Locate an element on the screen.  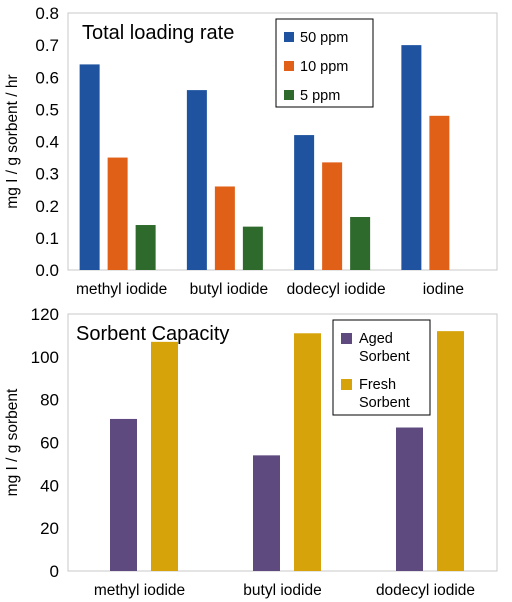
legend-label: 10 ppm is located at coordinates (324, 67).